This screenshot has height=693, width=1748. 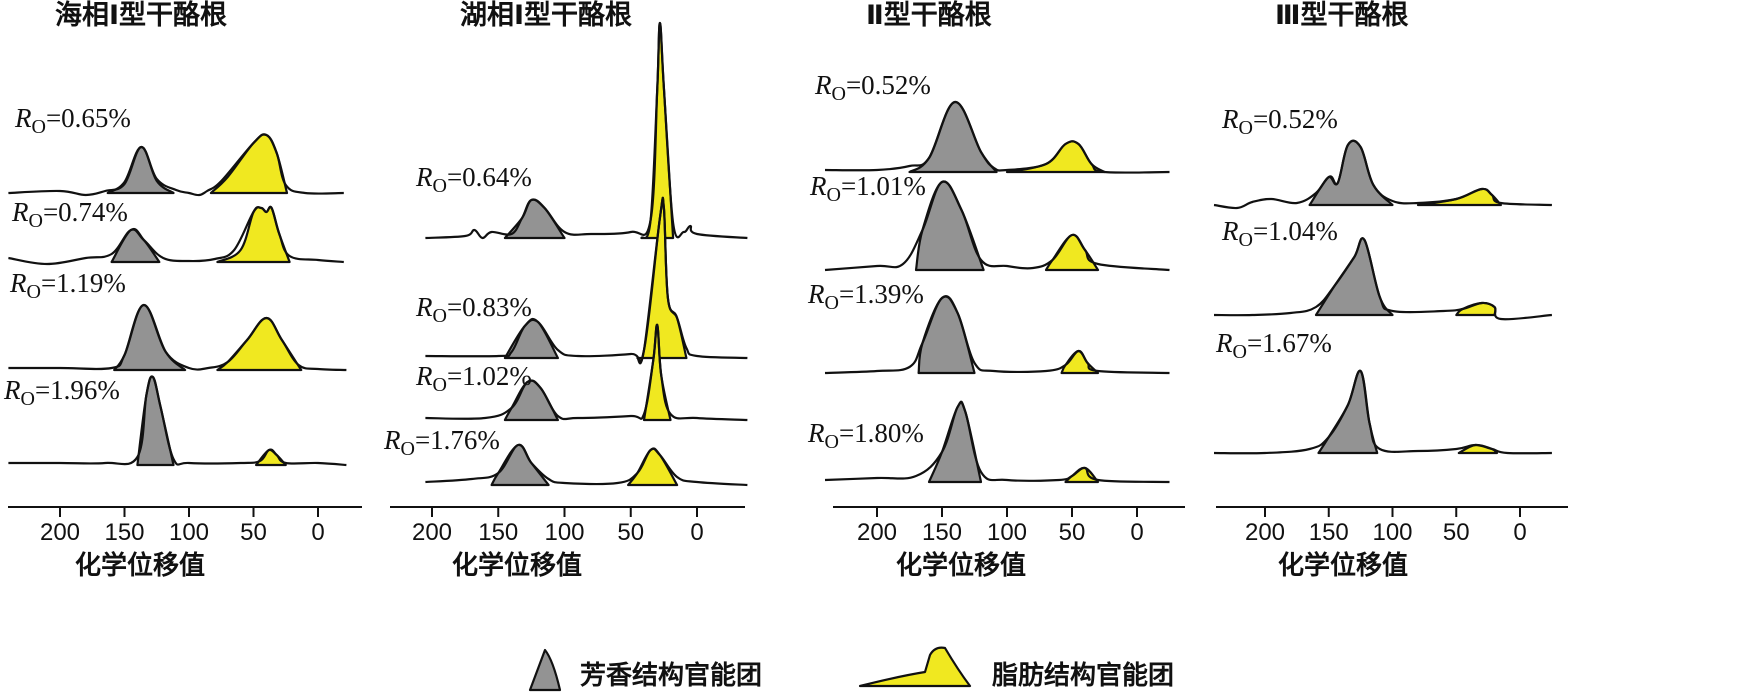 What do you see at coordinates (671, 675) in the screenshot?
I see `legend-aromatic-label: 芳香结构官能团` at bounding box center [671, 675].